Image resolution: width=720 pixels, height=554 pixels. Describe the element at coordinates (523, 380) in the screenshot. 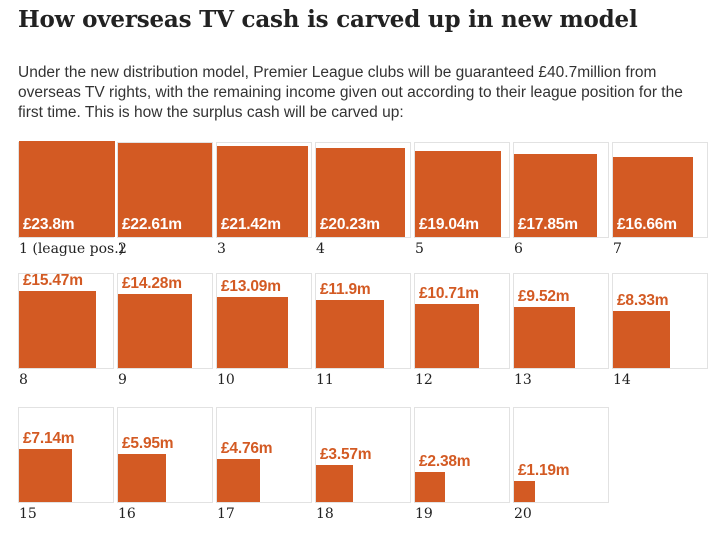

I see `league-position-label: 13` at that location.